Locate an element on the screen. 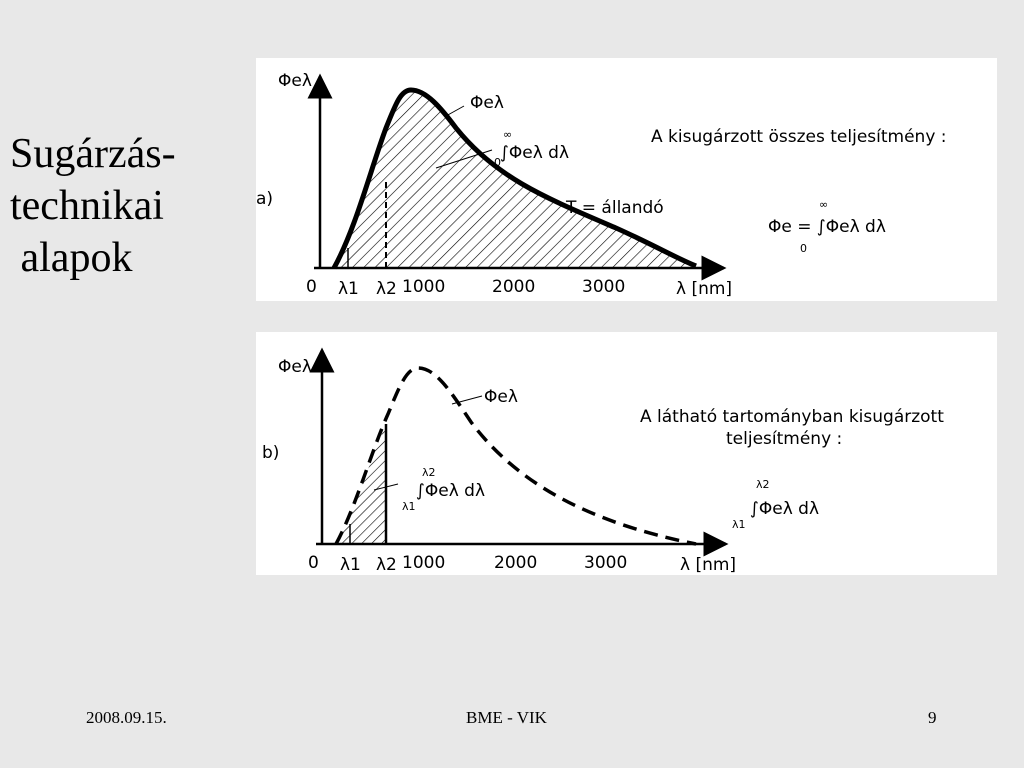  footer-center: BME - VIK is located at coordinates (506, 717).